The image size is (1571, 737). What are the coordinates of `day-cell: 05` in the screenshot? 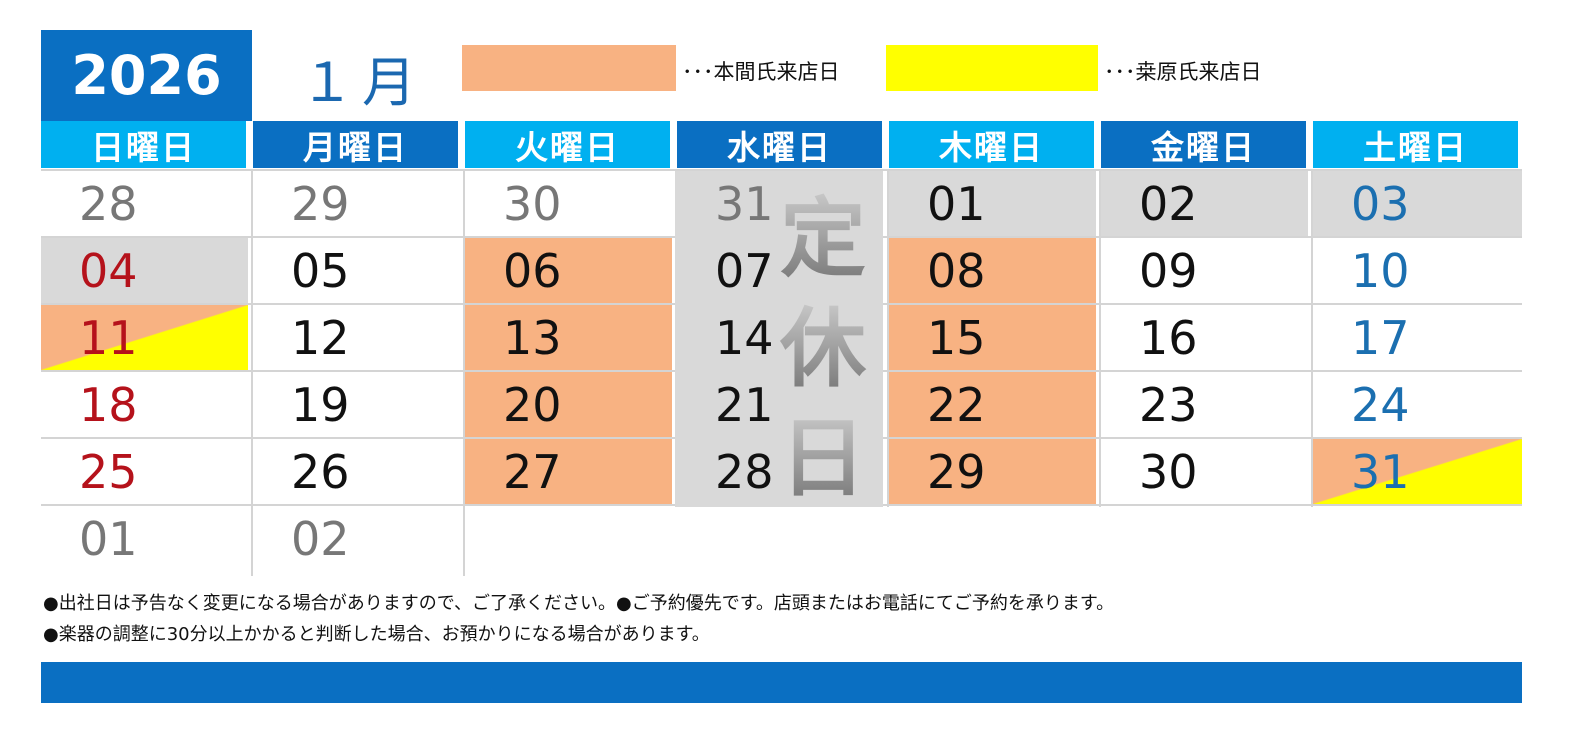 It's located at (356, 270).